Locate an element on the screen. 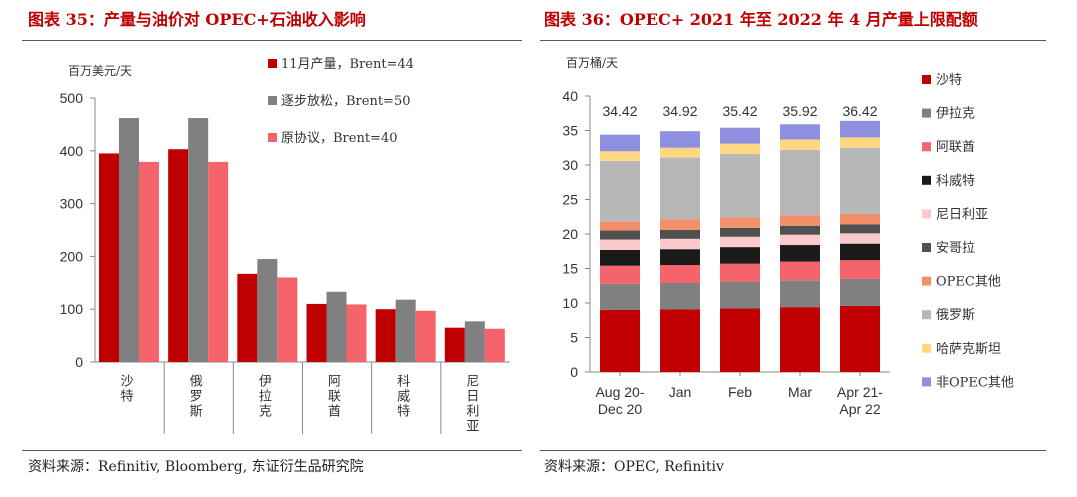  left-legend-label: 11月产量，Brent=44 is located at coordinates (347, 64).